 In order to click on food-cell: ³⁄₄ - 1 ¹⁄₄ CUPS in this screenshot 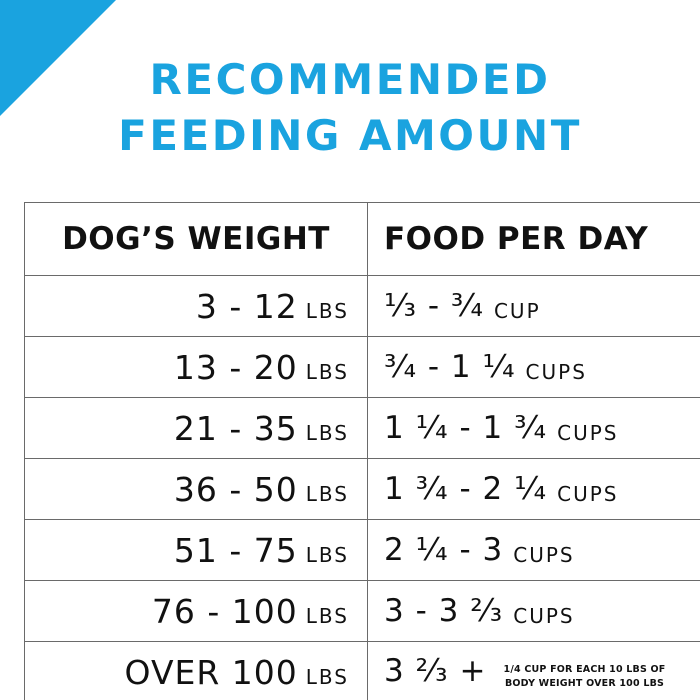, I will do `click(533, 367)`.